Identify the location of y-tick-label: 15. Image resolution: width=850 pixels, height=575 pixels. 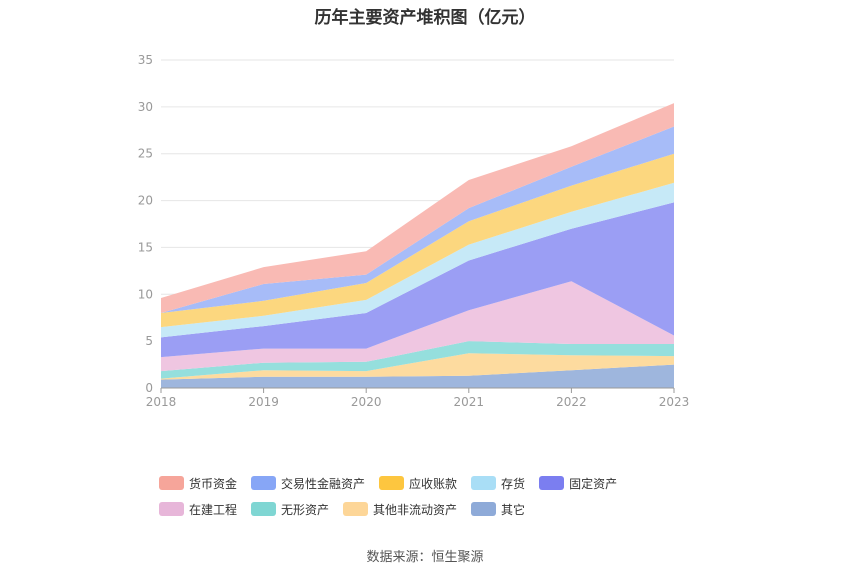
(145, 247).